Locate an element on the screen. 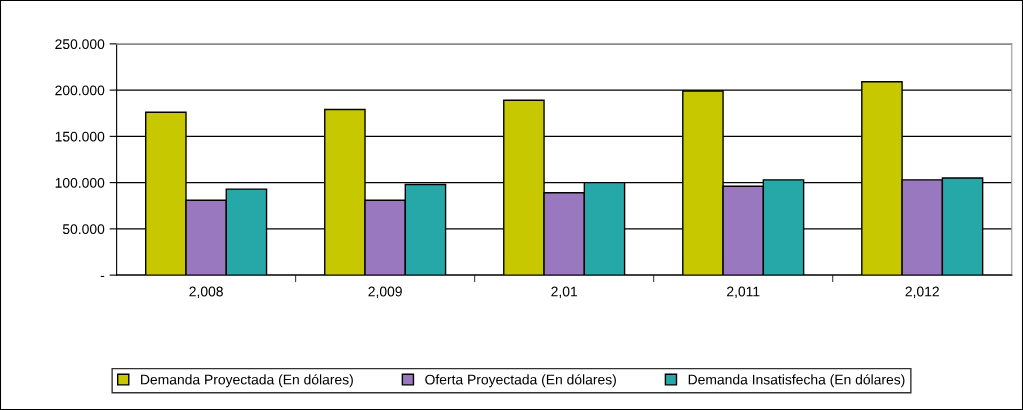 The width and height of the screenshot is (1023, 410). x-tick-label: 2,008 is located at coordinates (206, 292).